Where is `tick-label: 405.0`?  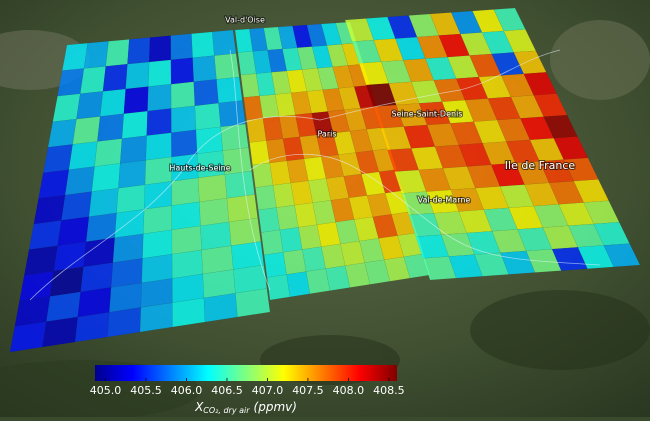 tick-label: 405.0 is located at coordinates (106, 390).